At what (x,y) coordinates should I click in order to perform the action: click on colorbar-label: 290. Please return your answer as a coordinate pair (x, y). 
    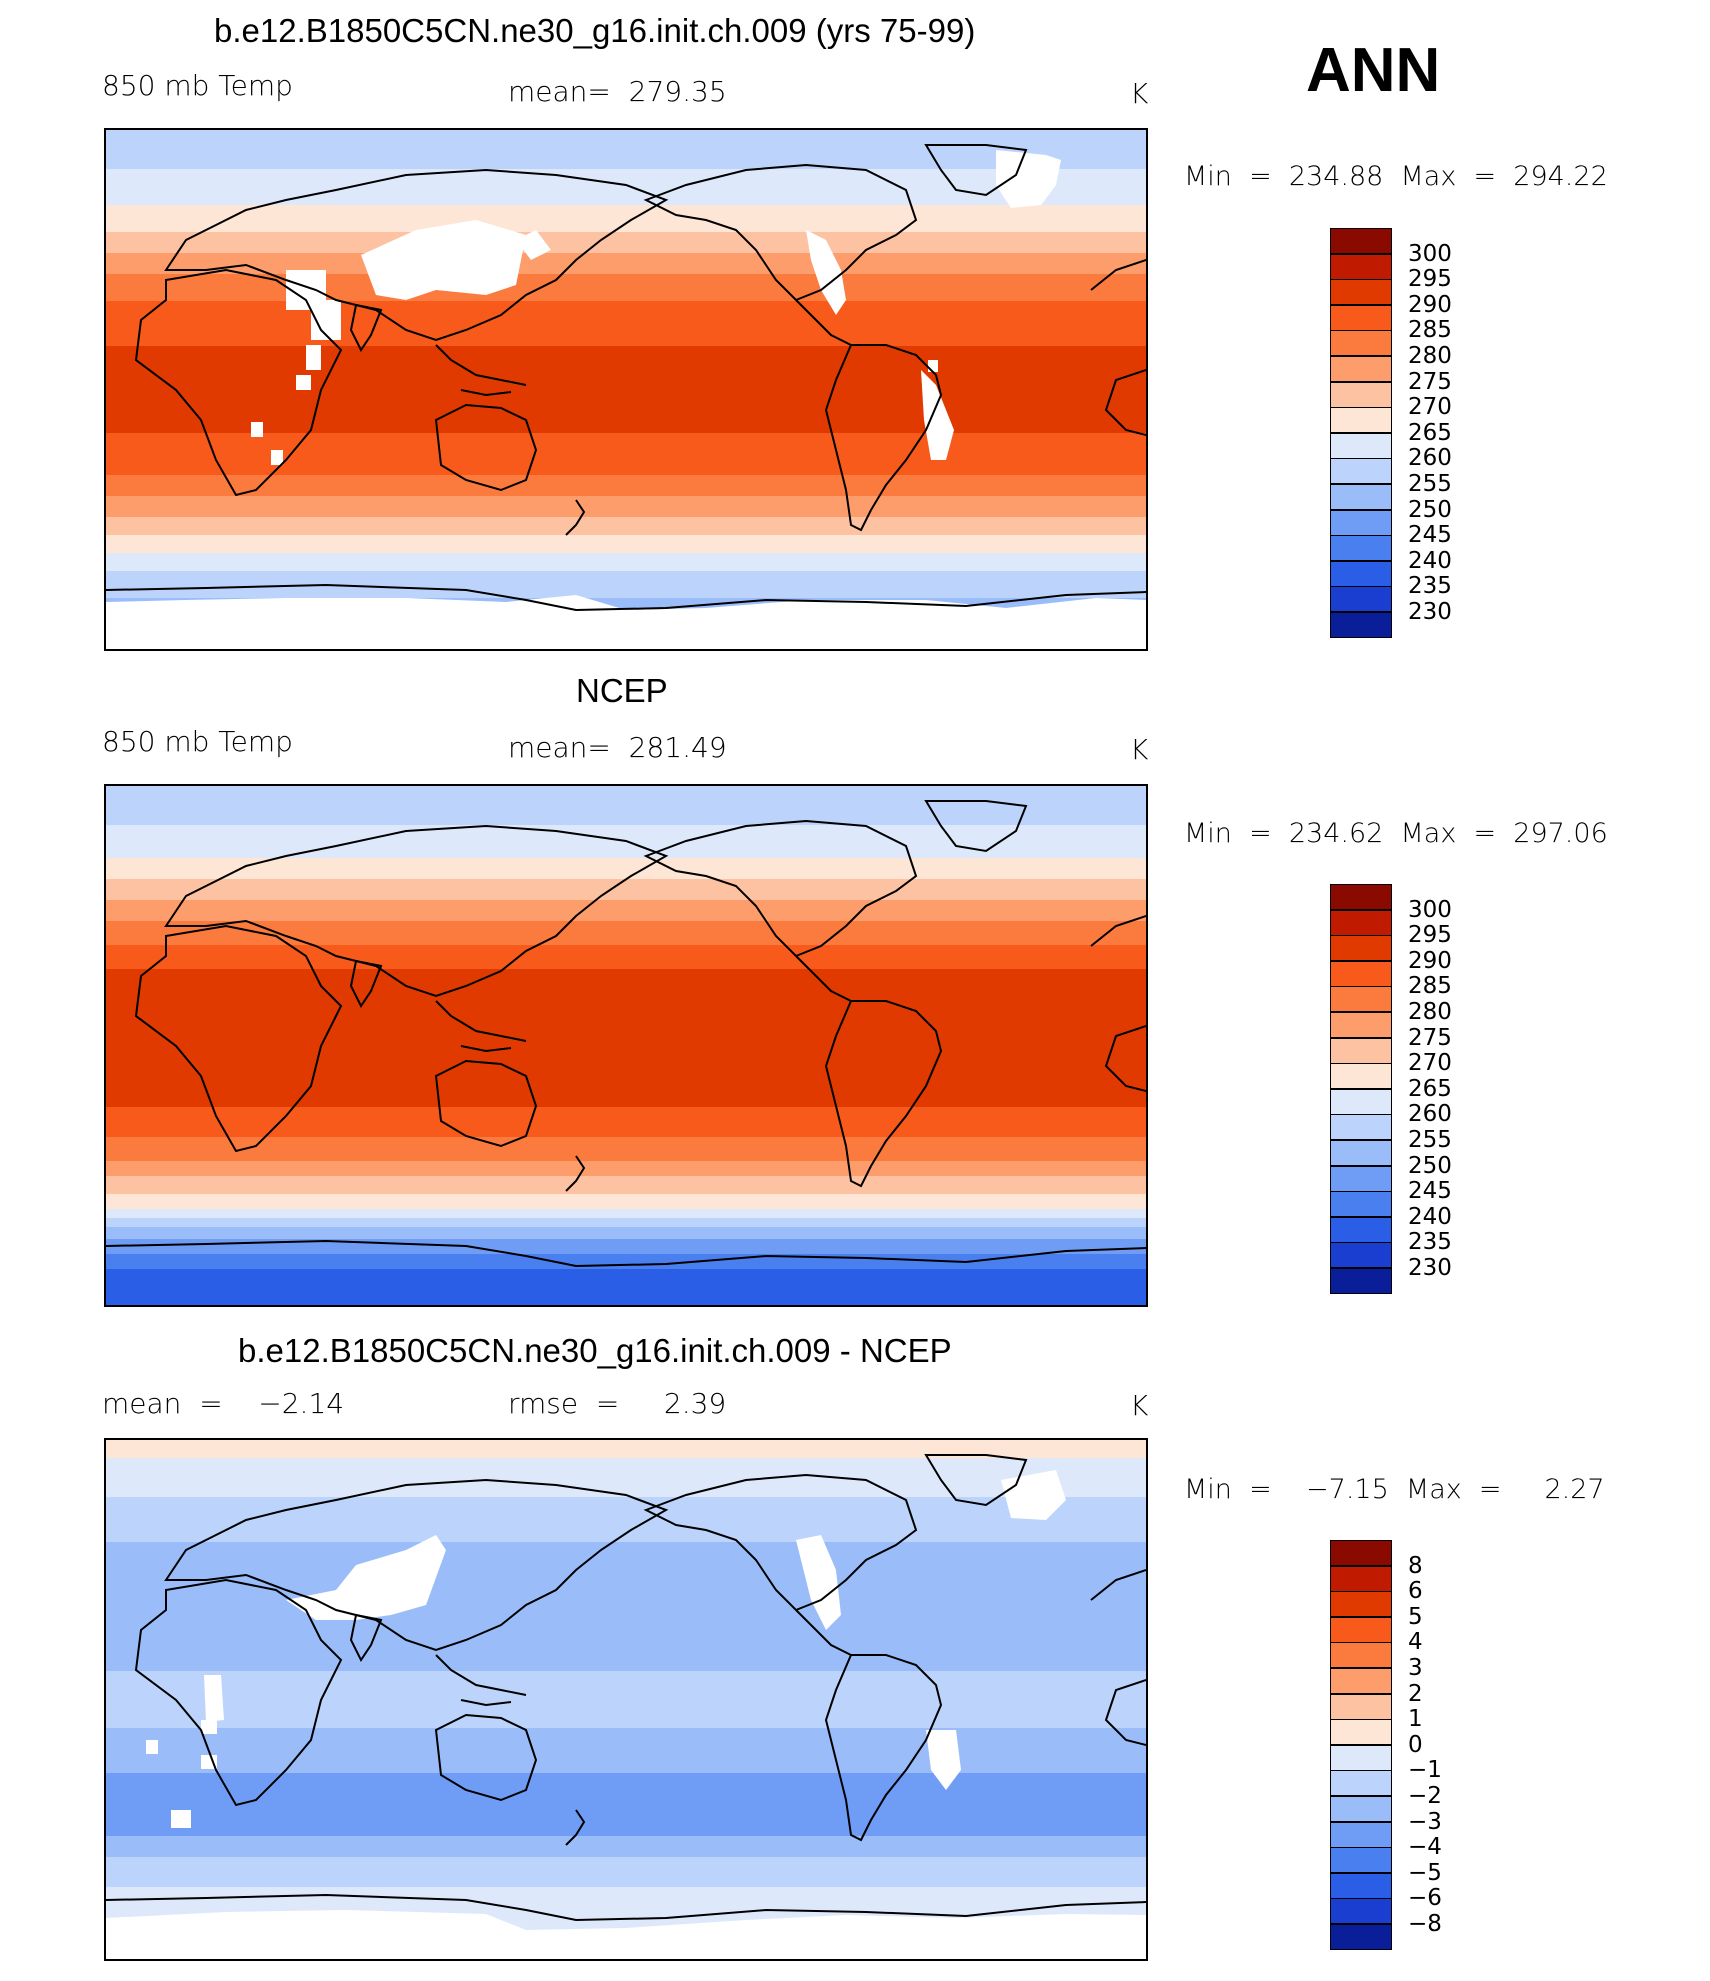
    Looking at the image, I should click on (1430, 960).